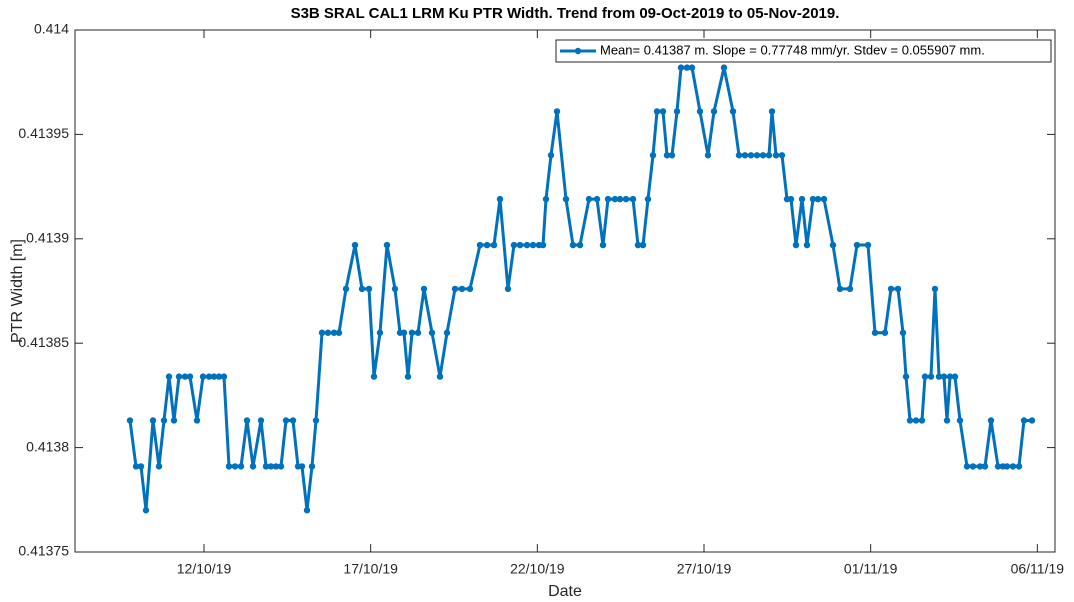 The height and width of the screenshot is (602, 1074). Describe the element at coordinates (51, 29) in the screenshot. I see `y-tick-label: 0.414` at that location.